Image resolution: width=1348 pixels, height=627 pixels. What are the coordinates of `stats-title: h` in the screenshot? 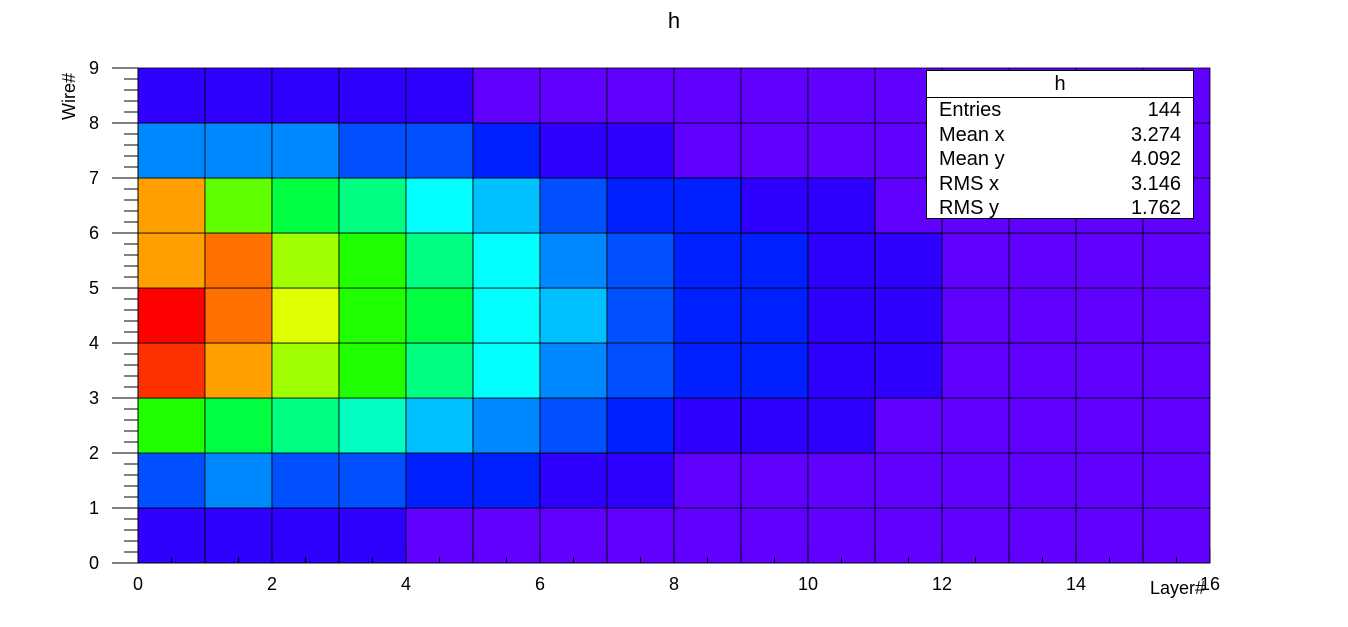 It's located at (1060, 84).